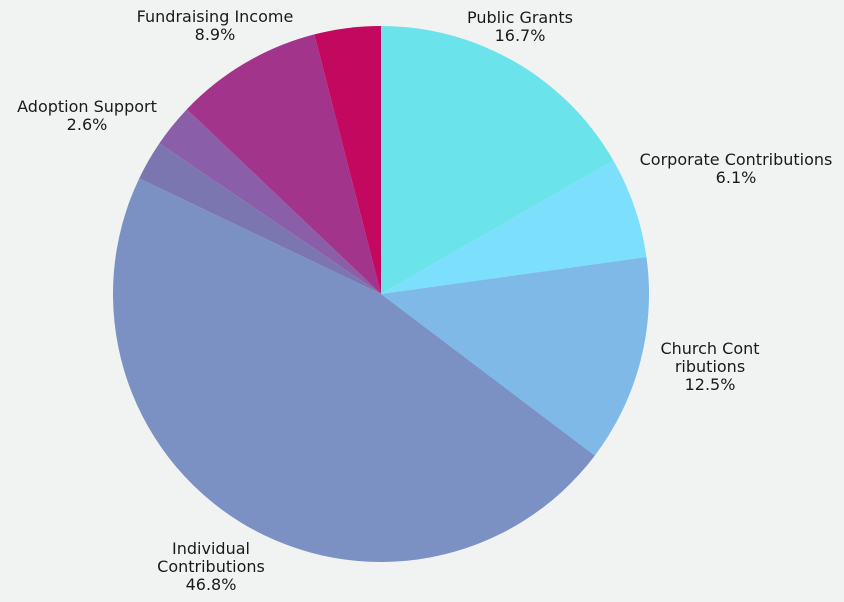 The image size is (844, 602). Describe the element at coordinates (710, 357) in the screenshot. I see `label-church-contributions-name: Church Contributions` at that location.